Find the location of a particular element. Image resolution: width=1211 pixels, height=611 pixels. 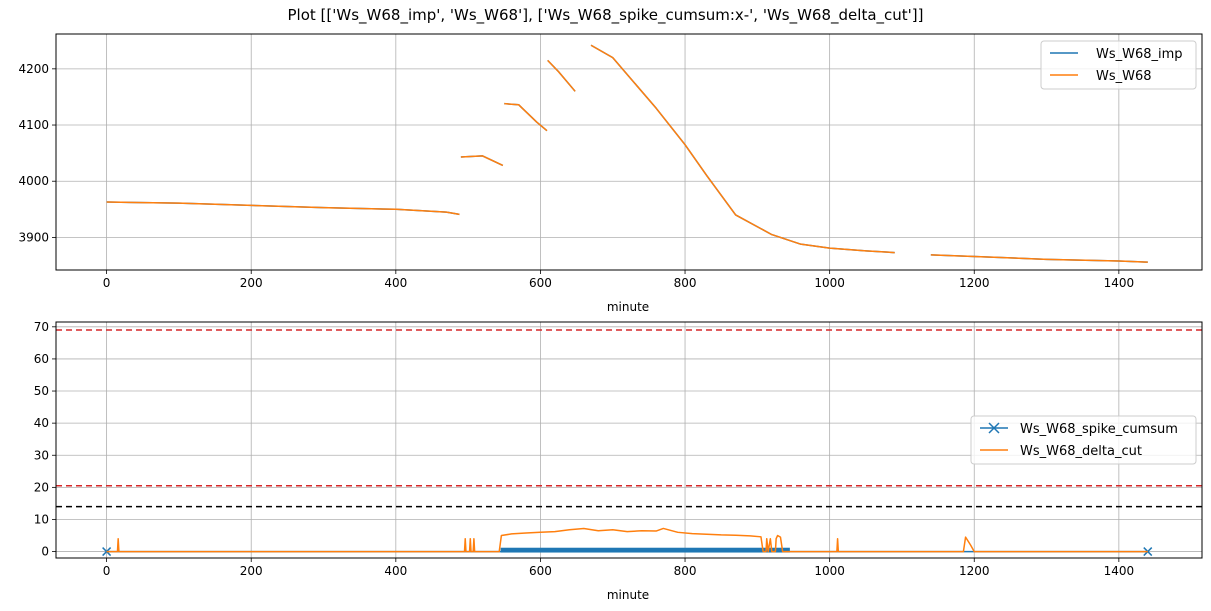

y-tick-label: 10 is located at coordinates (41, 519).